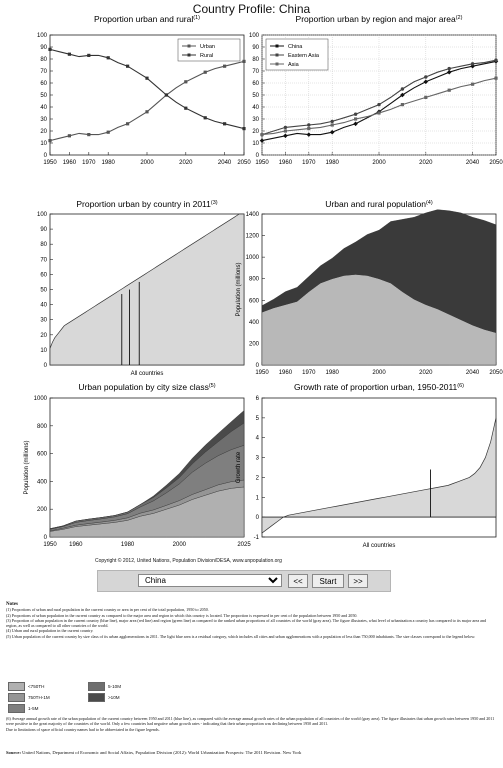  Describe the element at coordinates (258, 459) in the screenshot. I see `y-tick-label: 3` at that location.